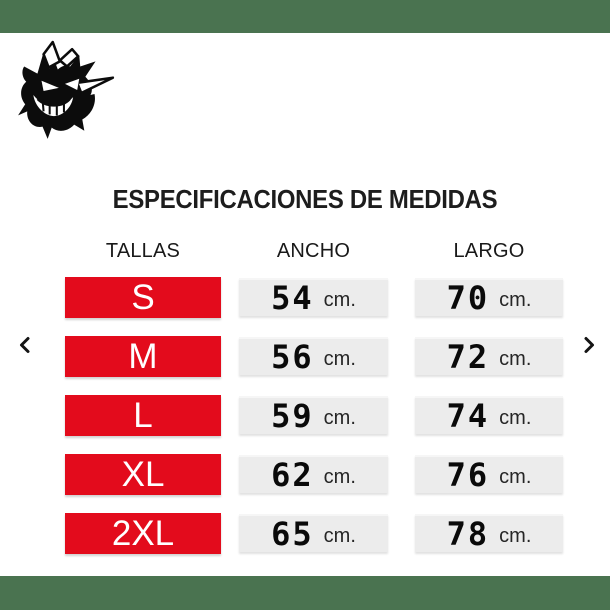 The image size is (610, 610). What do you see at coordinates (143, 474) in the screenshot?
I see `size-badge: XL` at bounding box center [143, 474].